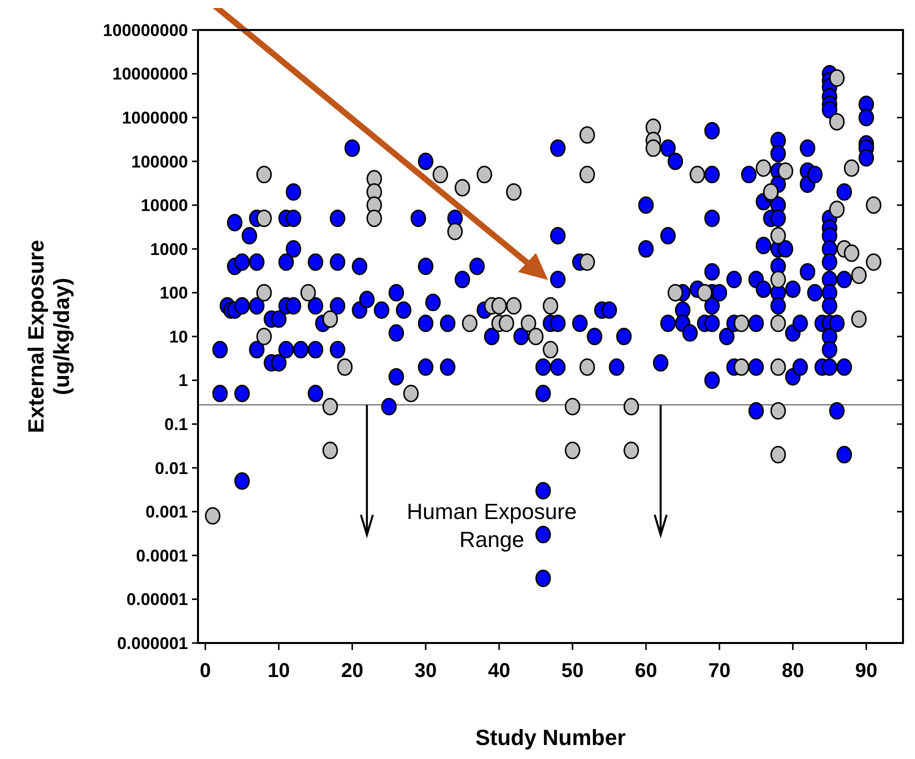 Image resolution: width=915 pixels, height=759 pixels. Describe the element at coordinates (550, 737) in the screenshot. I see `x-axis-title: Study Number` at that location.